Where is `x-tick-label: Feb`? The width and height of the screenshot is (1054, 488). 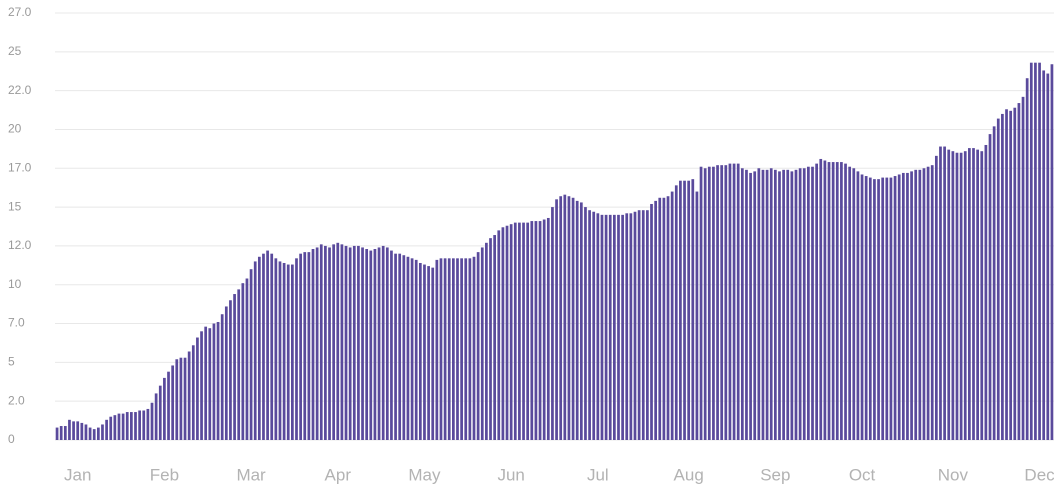
x-tick-label: Feb is located at coordinates (164, 474).